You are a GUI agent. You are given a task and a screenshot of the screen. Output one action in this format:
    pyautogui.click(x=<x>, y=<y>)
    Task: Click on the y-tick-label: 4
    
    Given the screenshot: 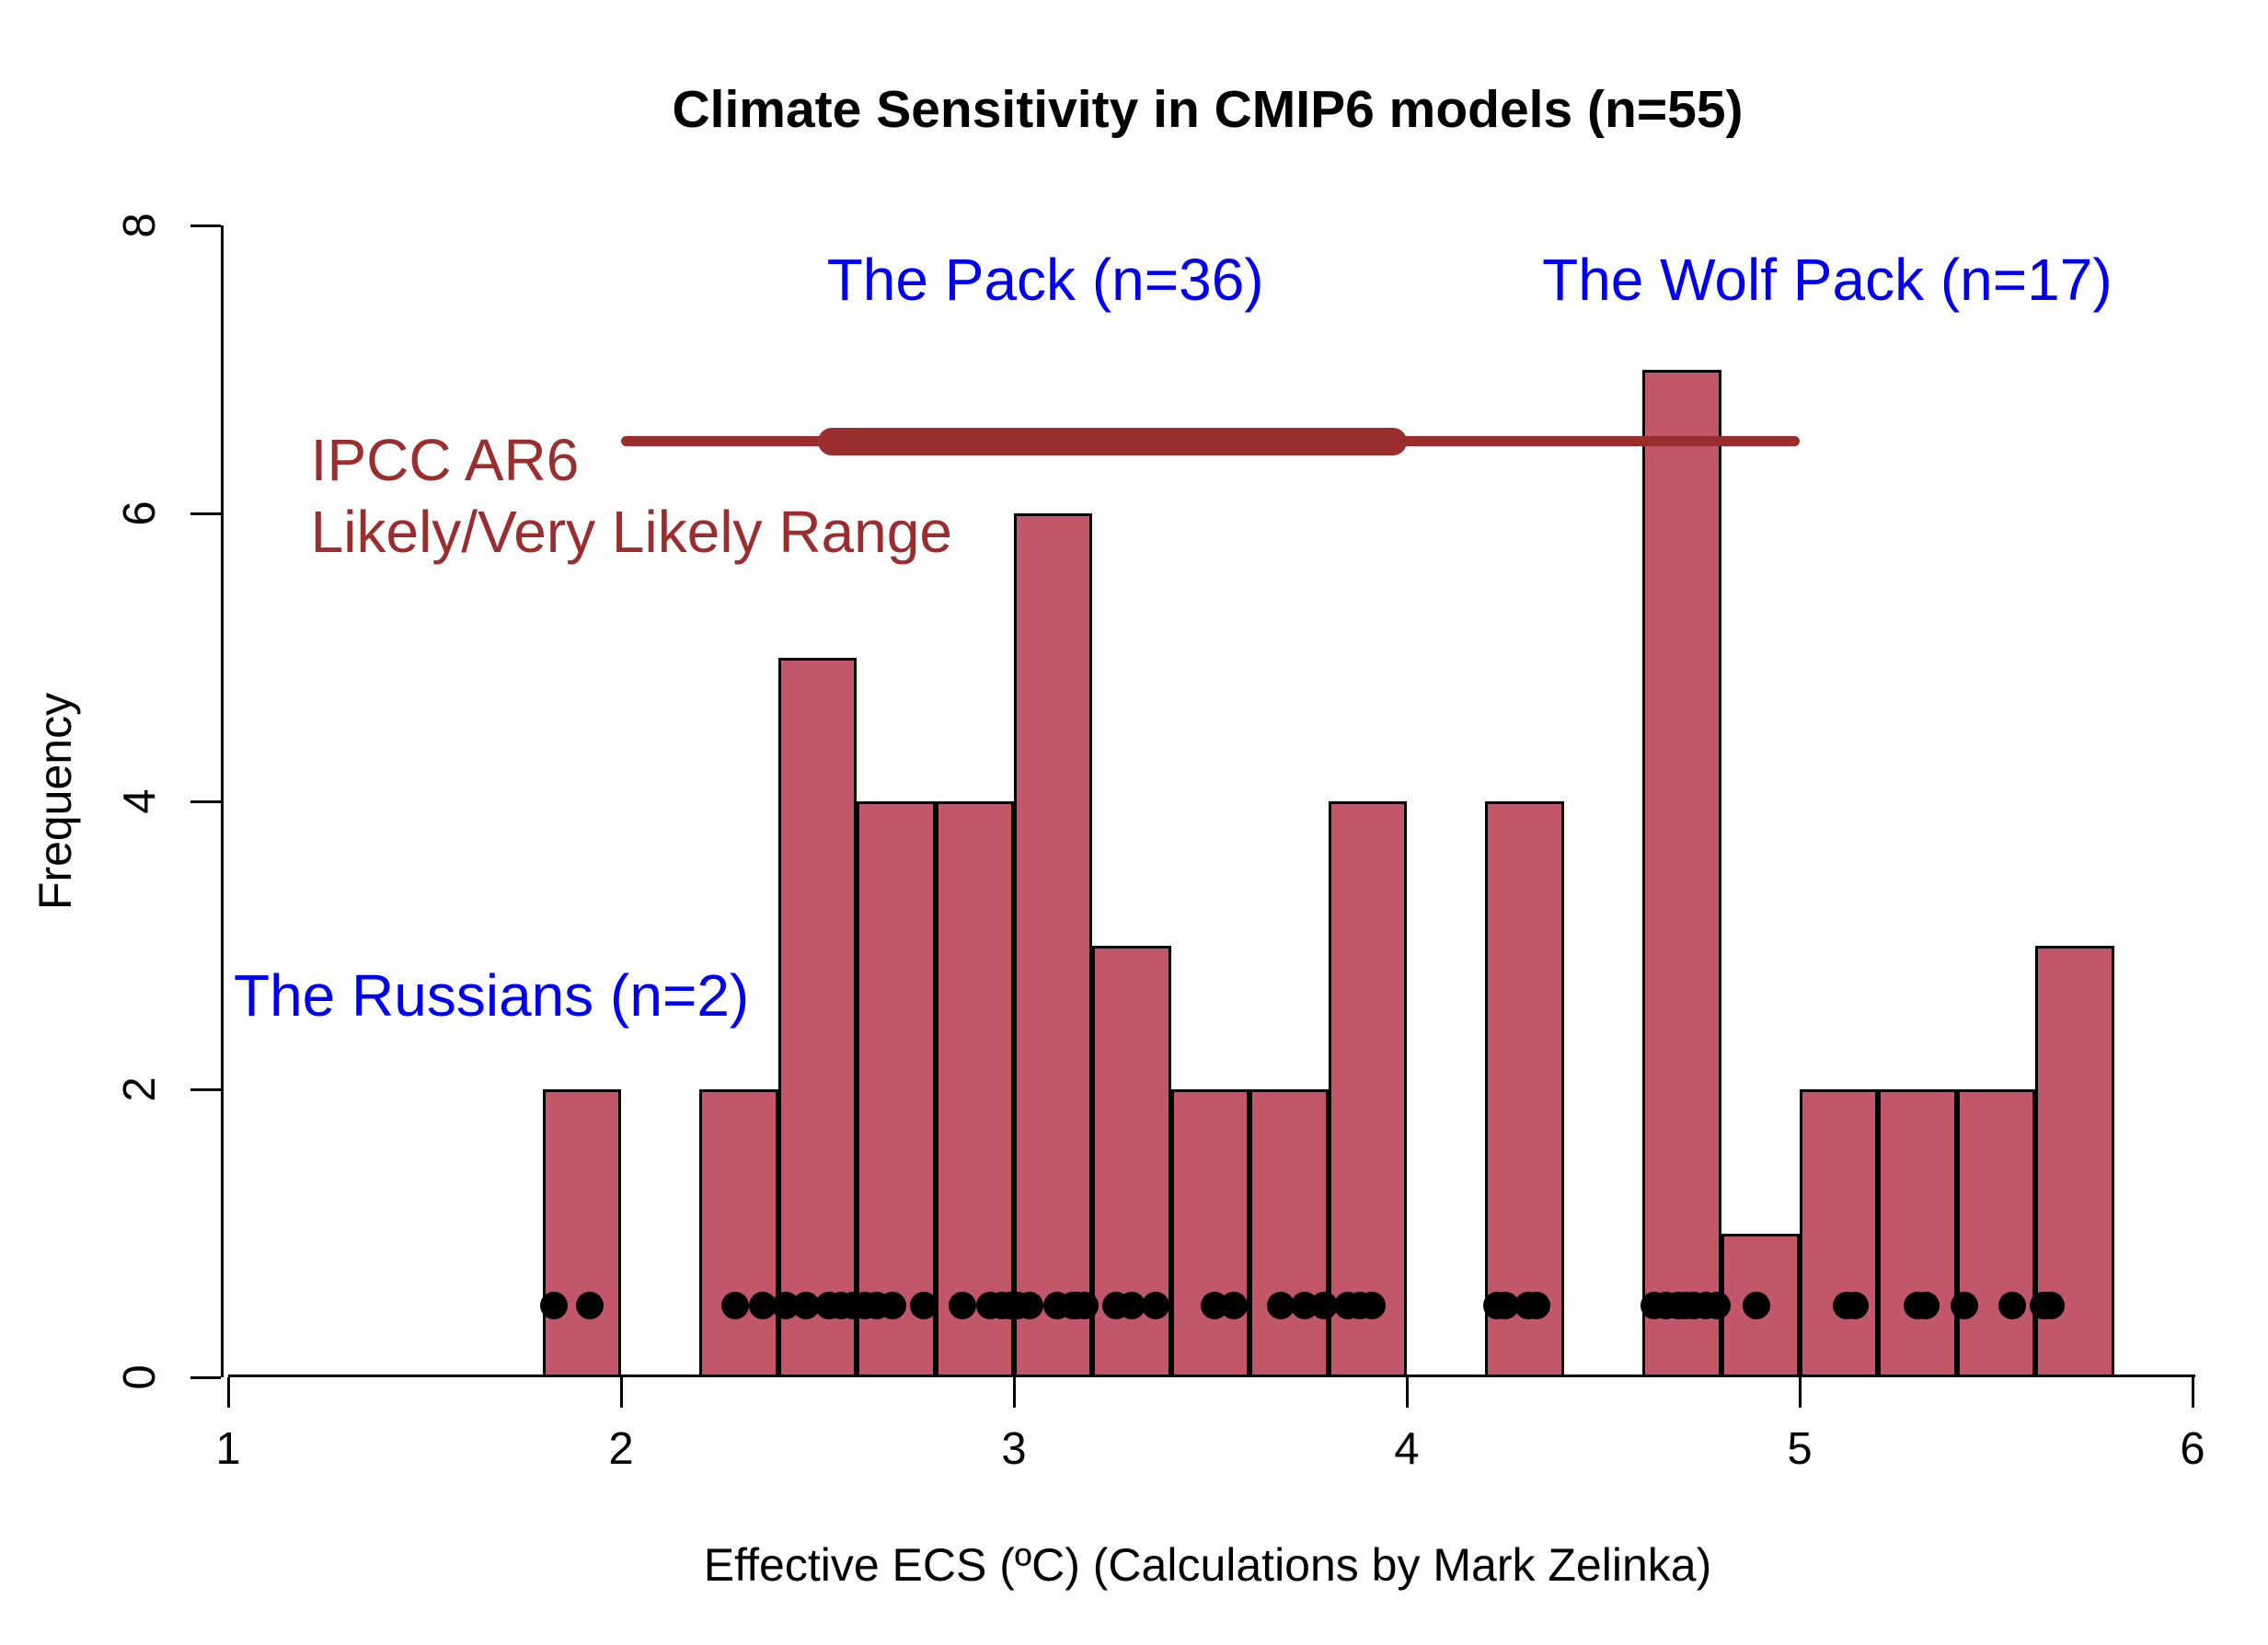 What is the action you would take?
    pyautogui.click(x=140, y=801)
    